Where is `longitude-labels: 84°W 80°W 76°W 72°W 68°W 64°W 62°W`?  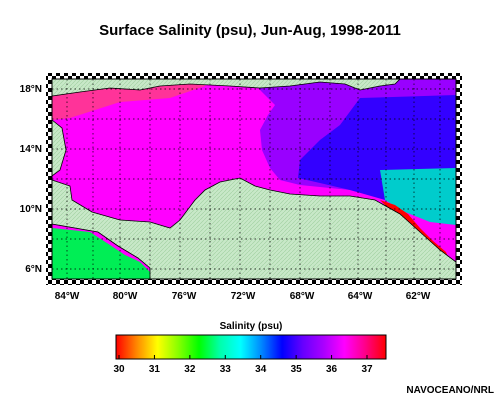 longitude-labels: 84°W 80°W 76°W 72°W 68°W 64°W 62°W is located at coordinates (243, 296).